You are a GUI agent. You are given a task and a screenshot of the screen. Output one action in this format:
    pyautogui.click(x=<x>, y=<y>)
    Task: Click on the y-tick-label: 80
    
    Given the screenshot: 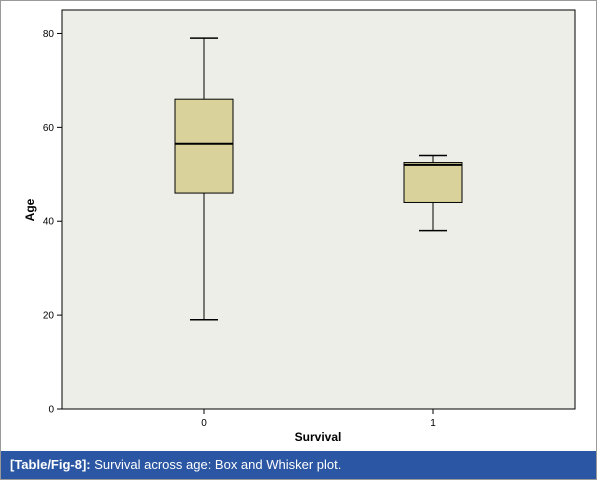 What is the action you would take?
    pyautogui.click(x=49, y=34)
    